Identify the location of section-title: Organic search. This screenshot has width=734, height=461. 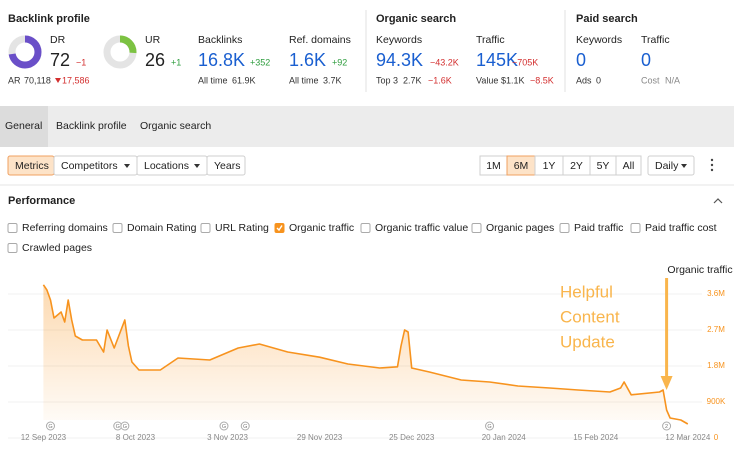
(416, 19).